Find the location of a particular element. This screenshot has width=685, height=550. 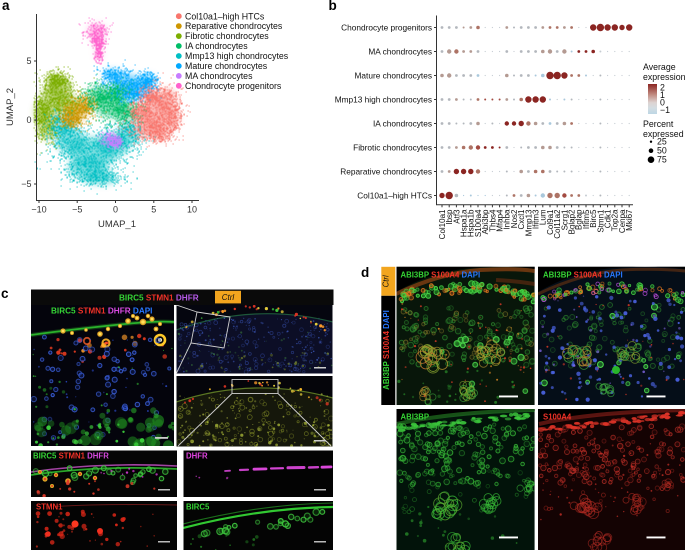

svg-text: UMAP_1 is located at coordinates (117, 224).